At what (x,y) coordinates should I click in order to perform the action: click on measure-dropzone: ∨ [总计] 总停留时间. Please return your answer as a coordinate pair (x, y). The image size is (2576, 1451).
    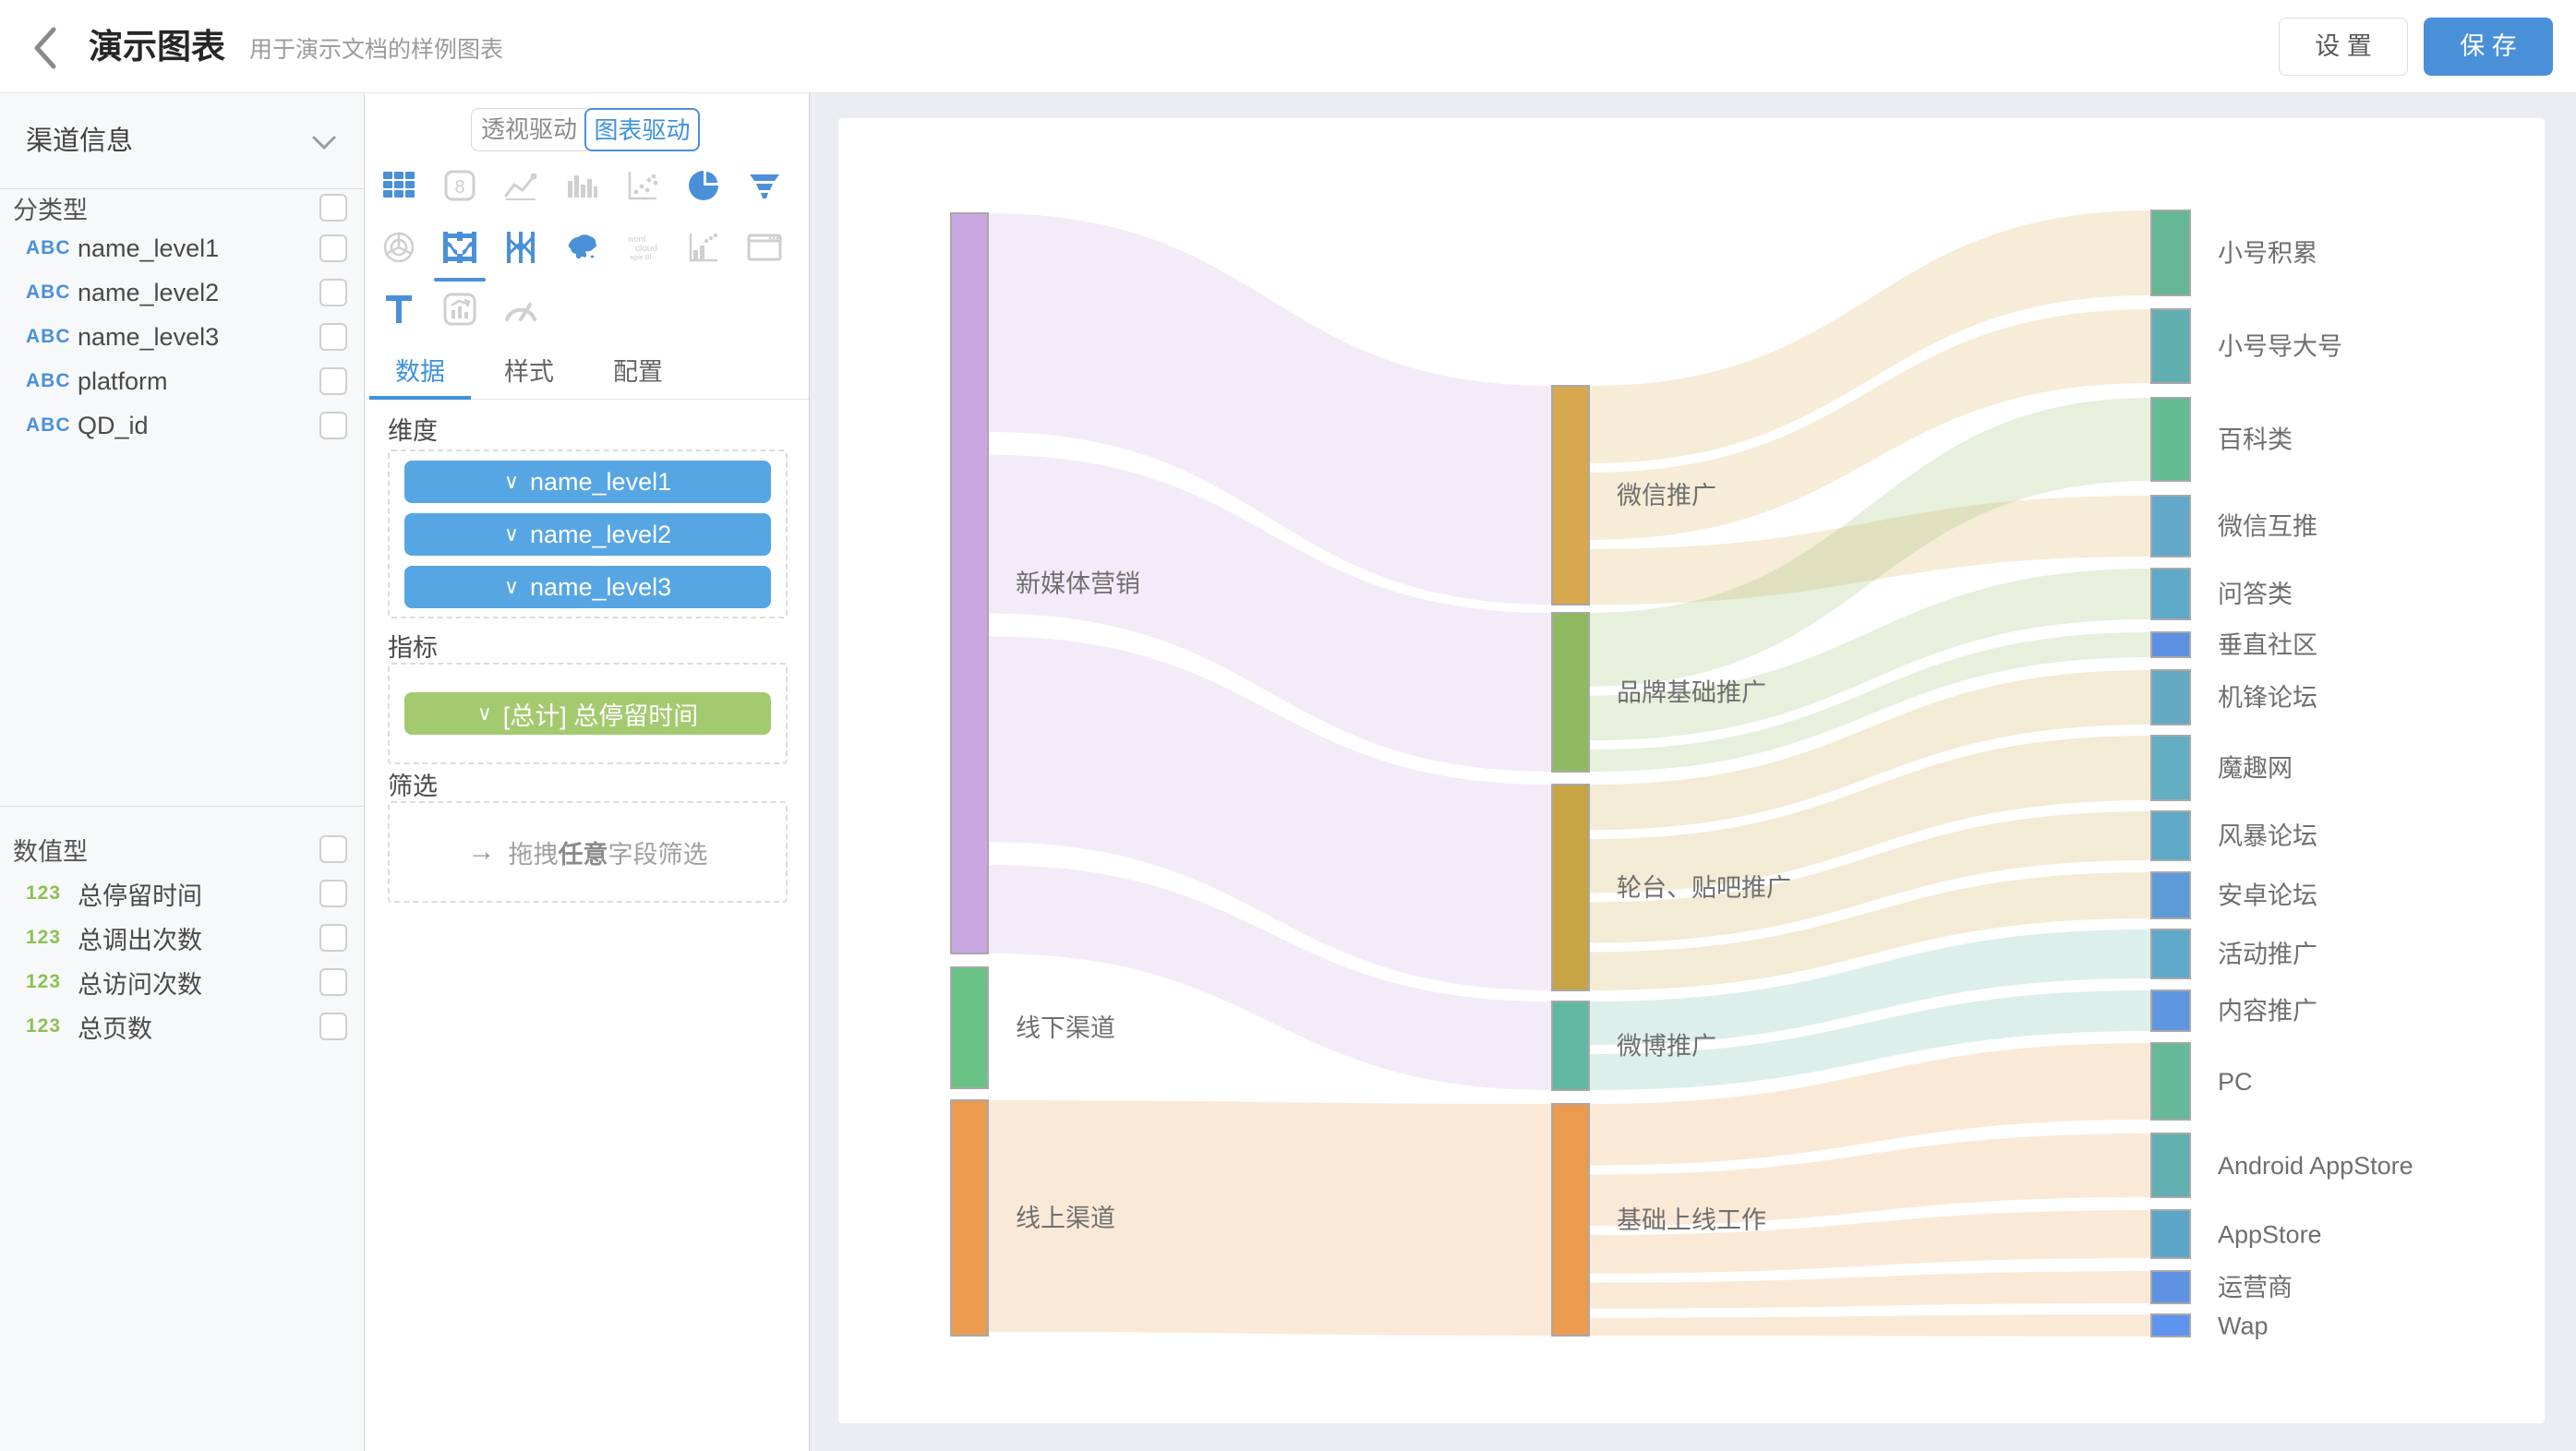
    Looking at the image, I should click on (588, 713).